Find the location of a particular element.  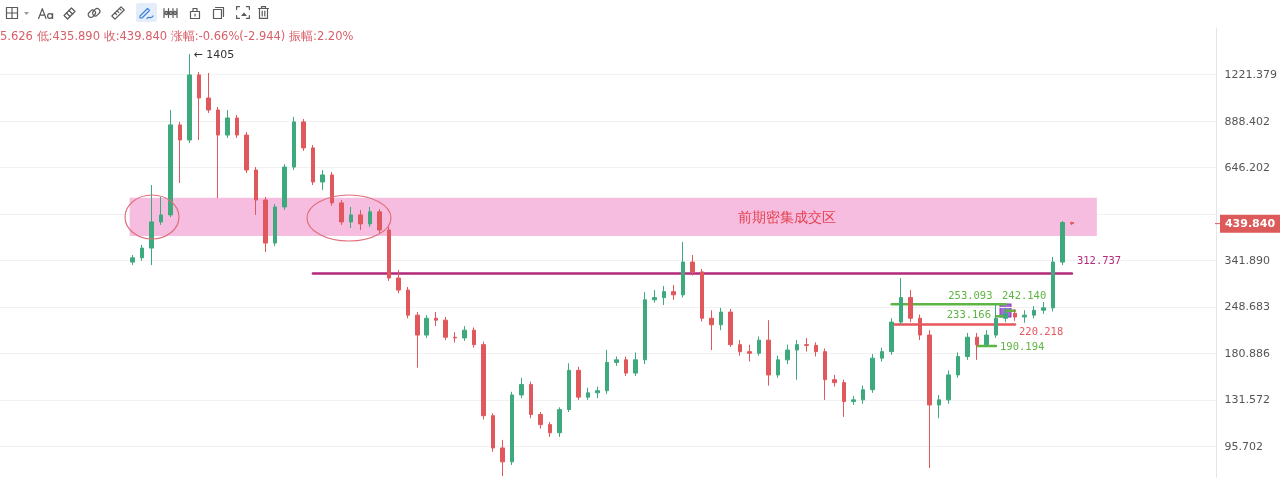

data-label: 233.166 is located at coordinates (969, 314).